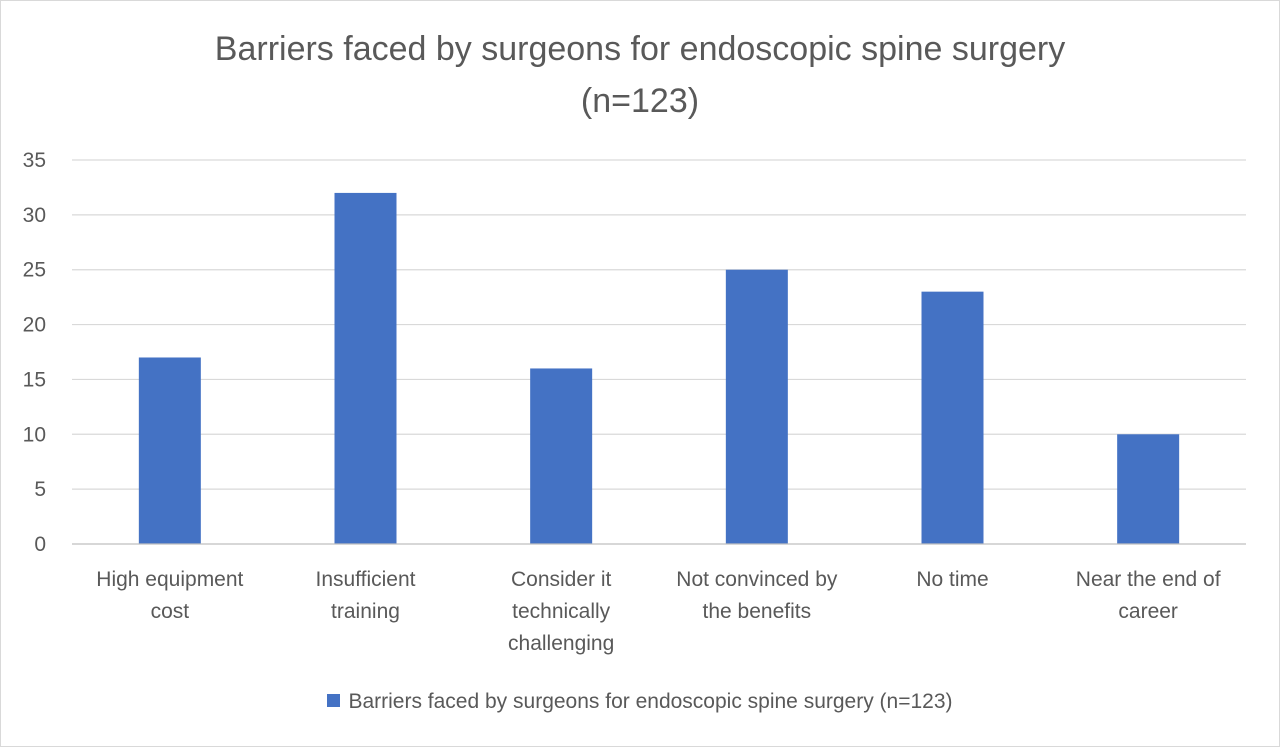 This screenshot has height=747, width=1280. What do you see at coordinates (334, 700) in the screenshot?
I see `legend-swatch` at bounding box center [334, 700].